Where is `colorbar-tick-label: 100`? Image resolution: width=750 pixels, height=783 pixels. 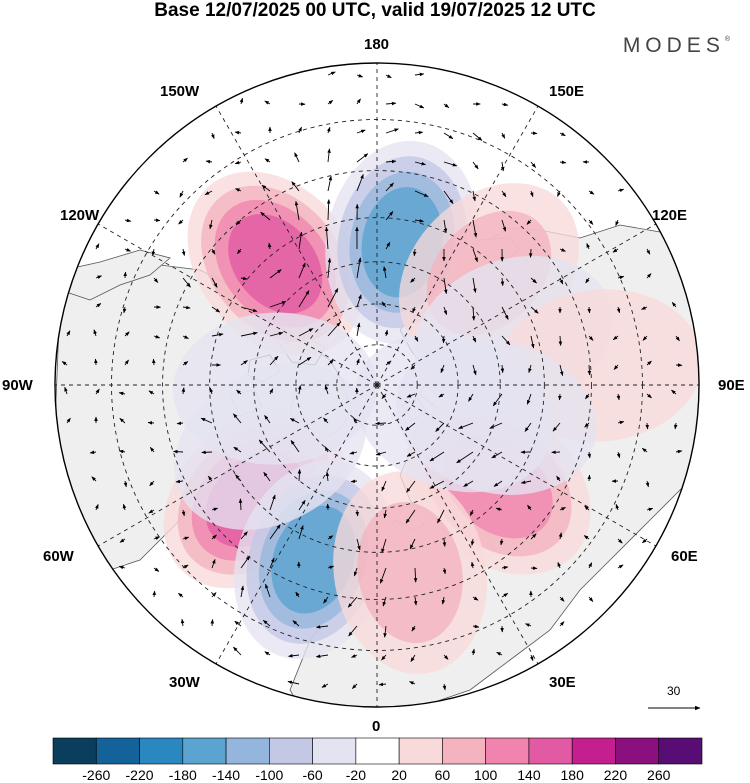
colorbar-tick-label: 100 is located at coordinates (485, 775).